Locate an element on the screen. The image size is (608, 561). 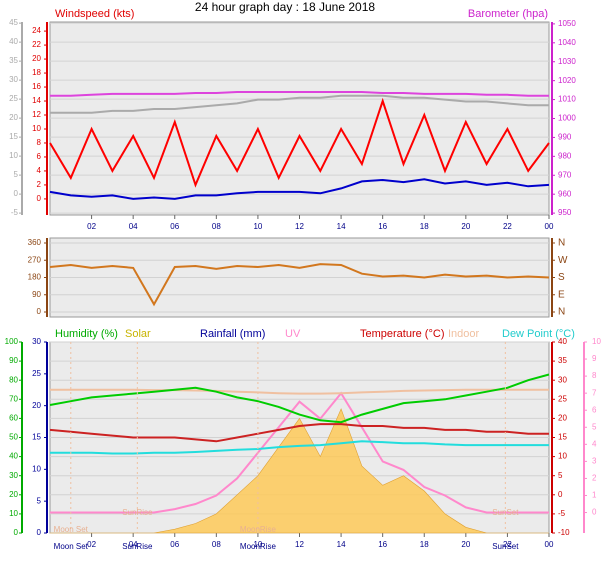
axis-label: Dew Point (°C) is located at coordinates (538, 334).